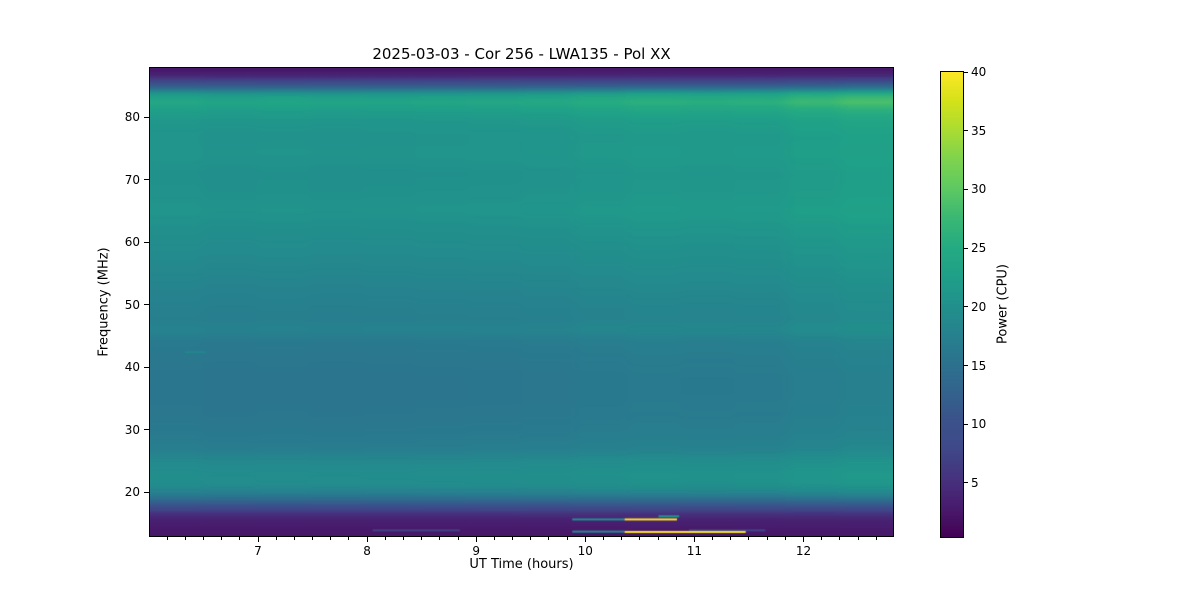 The width and height of the screenshot is (1200, 600). What do you see at coordinates (521, 54) in the screenshot?
I see `chart-title: 2025-03-03 - Cor 256 - LWA135 - Pol XX` at bounding box center [521, 54].